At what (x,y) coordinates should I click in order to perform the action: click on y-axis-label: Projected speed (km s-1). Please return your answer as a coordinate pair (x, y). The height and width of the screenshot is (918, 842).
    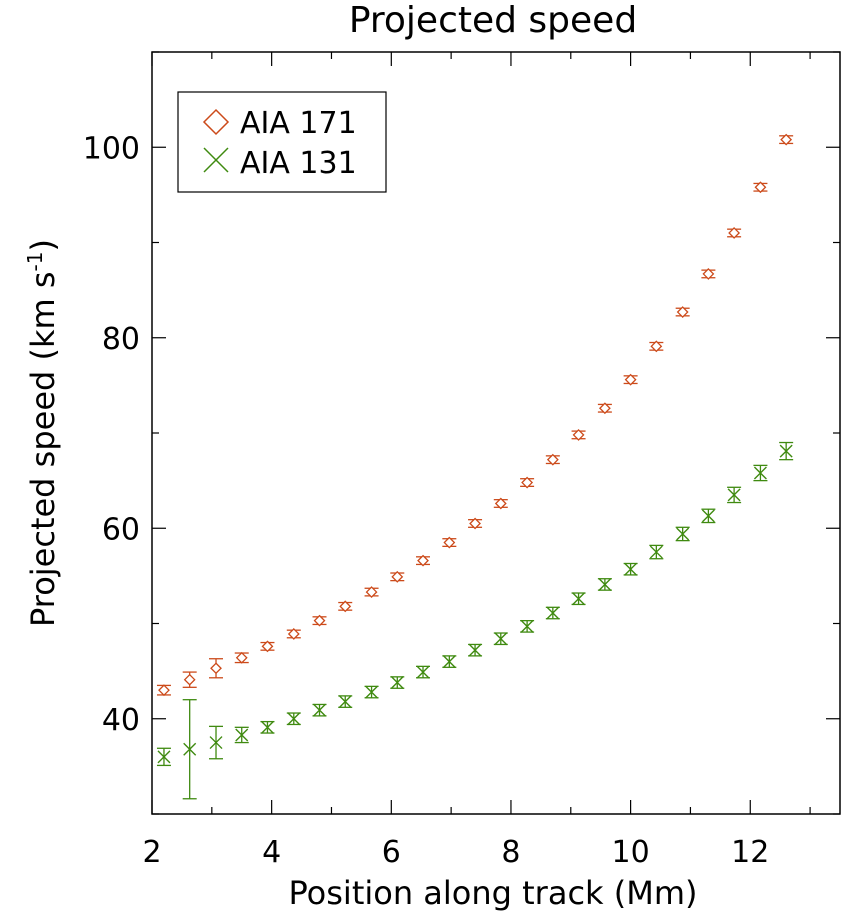
    Looking at the image, I should click on (42, 433).